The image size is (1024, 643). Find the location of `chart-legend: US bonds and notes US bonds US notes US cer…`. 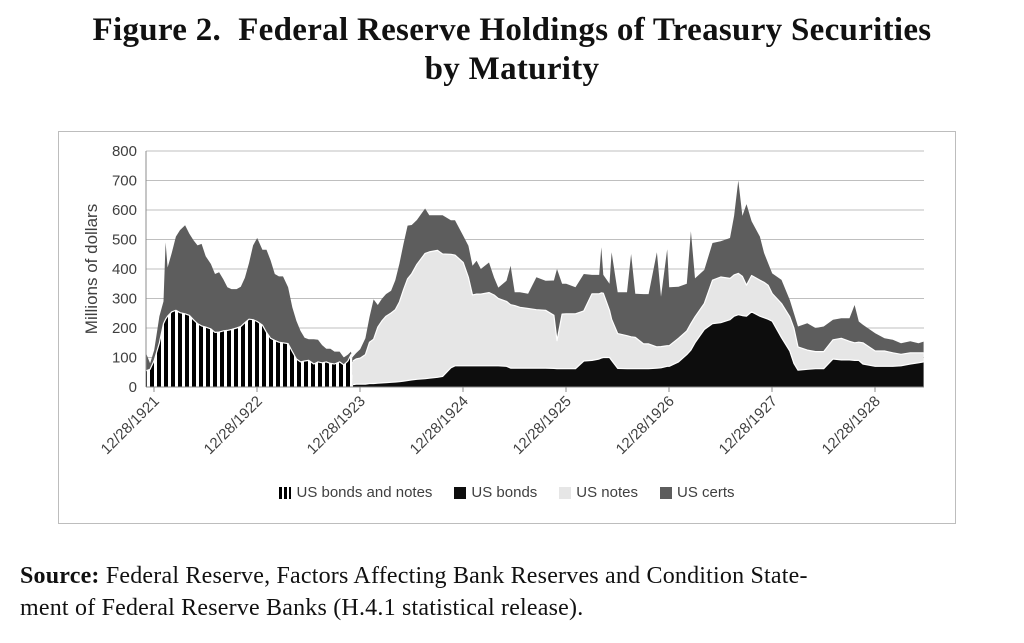

chart-legend: US bonds and notes US bonds US notes US cer… is located at coordinates (507, 492).